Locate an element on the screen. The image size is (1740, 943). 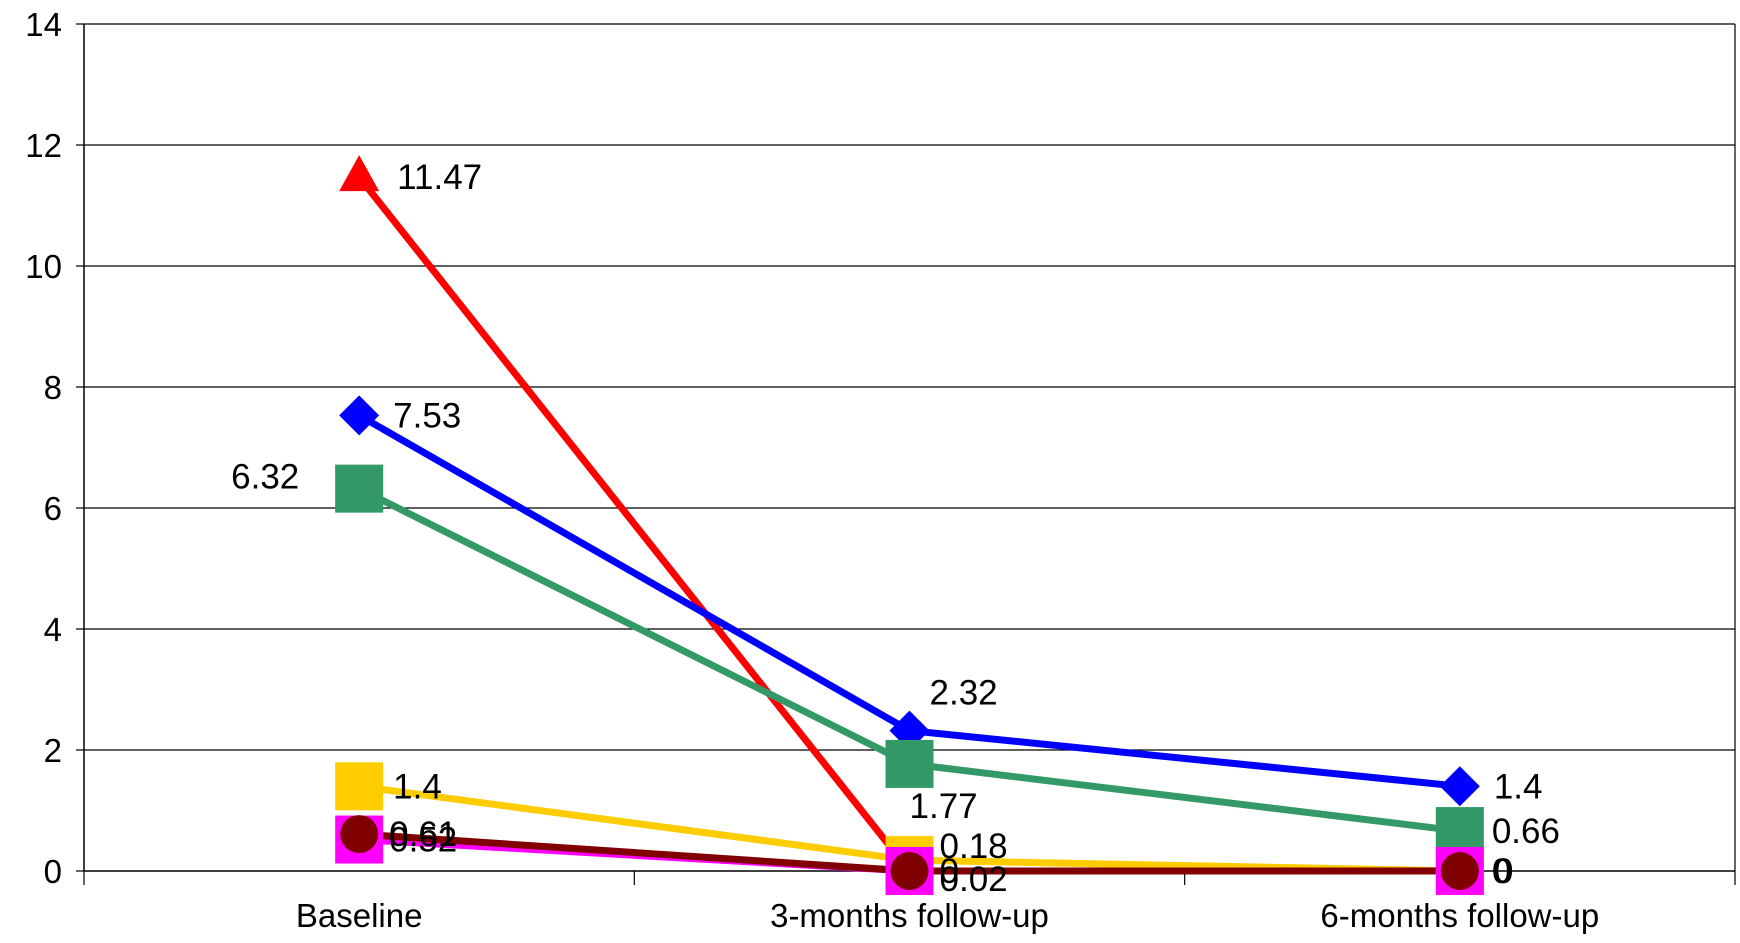
data-label: 0.02 is located at coordinates (974, 879).